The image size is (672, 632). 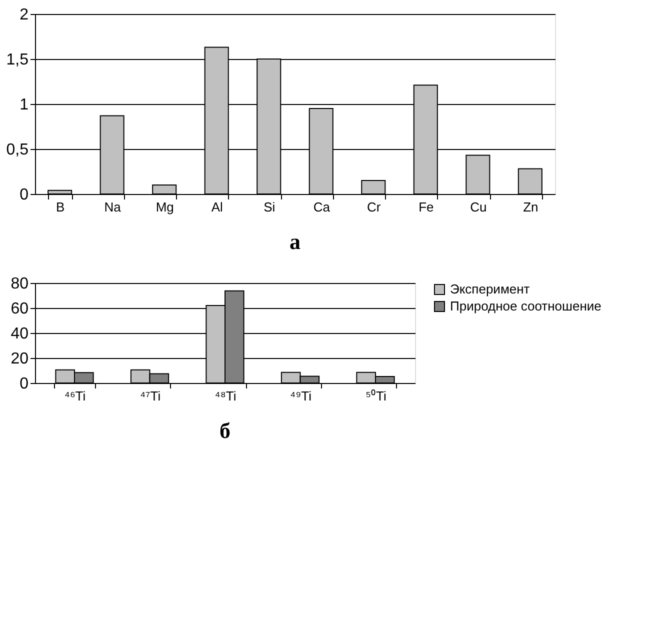 I want to click on x-tick-label: ⁵⁰Ti, so click(x=376, y=396).